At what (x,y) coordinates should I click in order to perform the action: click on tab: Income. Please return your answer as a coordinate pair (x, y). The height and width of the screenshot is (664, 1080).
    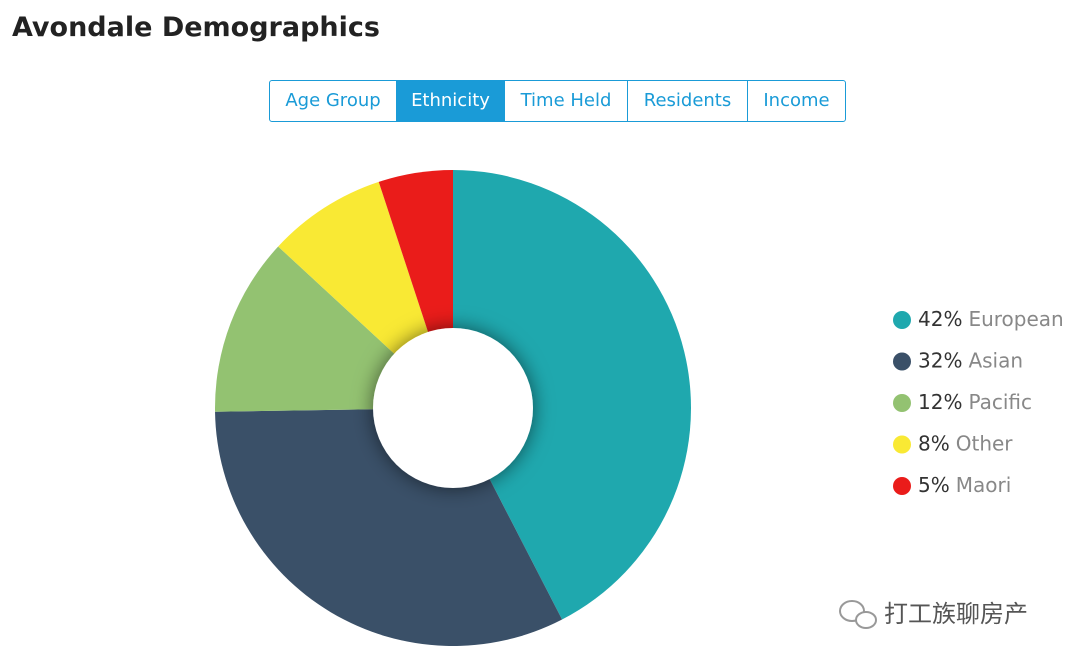
    Looking at the image, I should click on (796, 100).